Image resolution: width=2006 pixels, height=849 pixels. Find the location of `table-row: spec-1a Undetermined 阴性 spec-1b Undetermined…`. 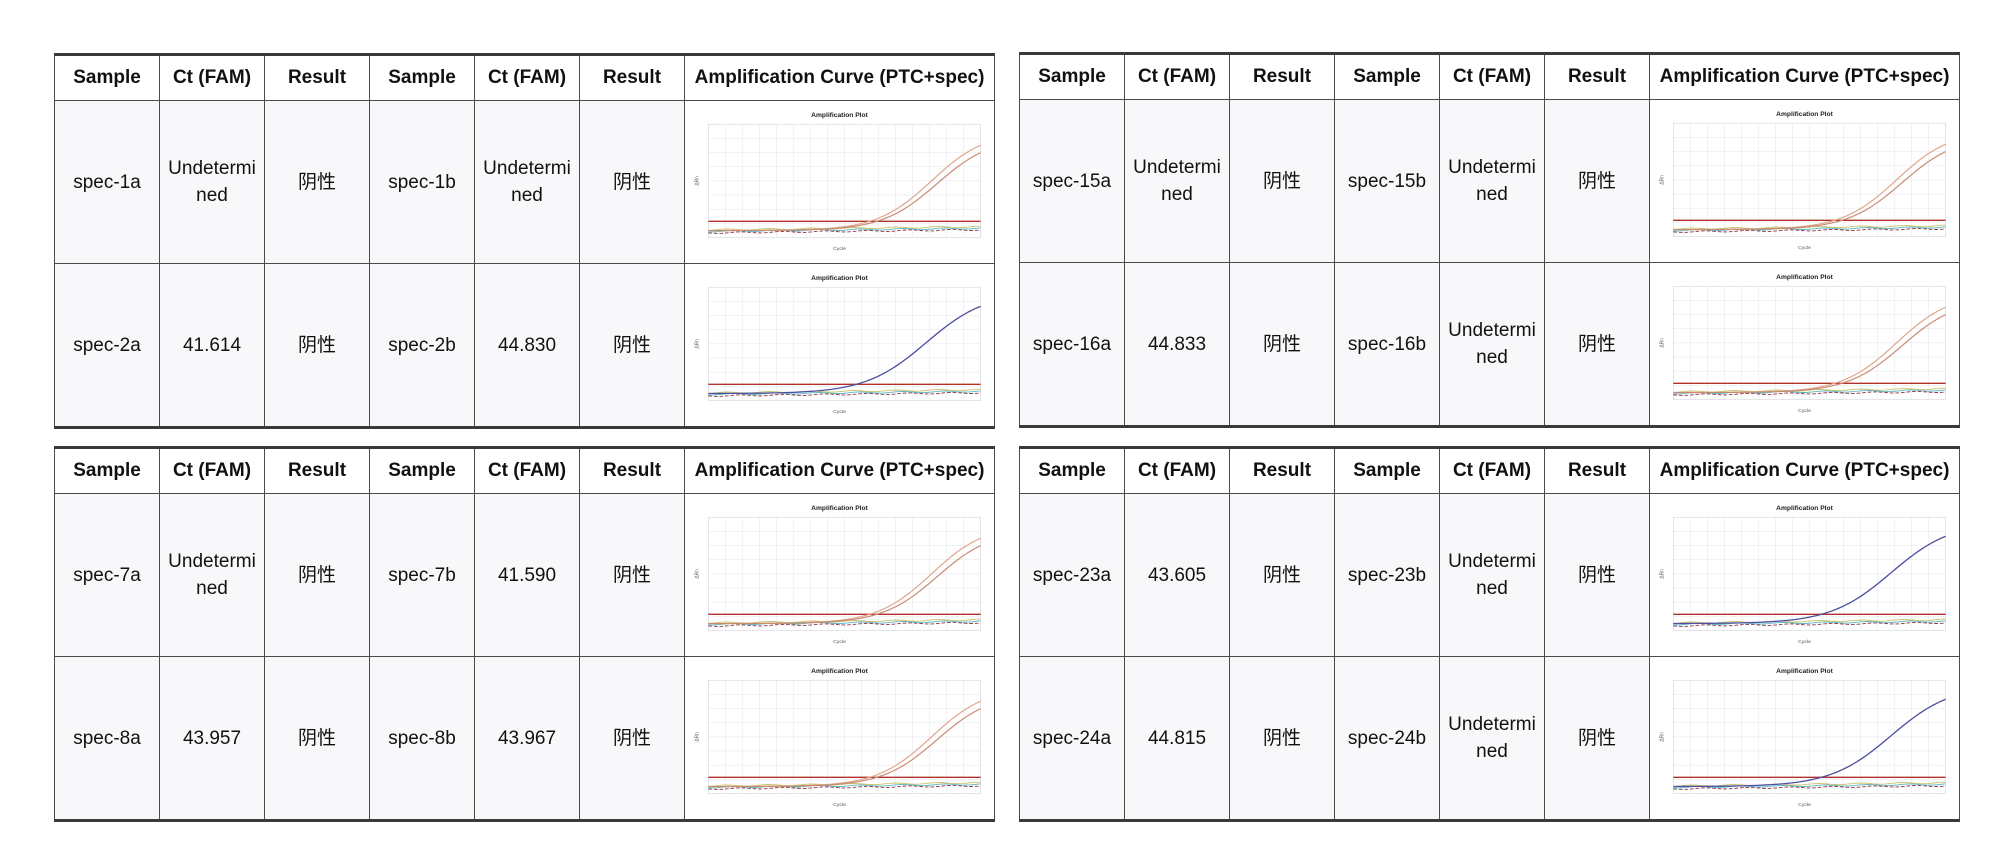

table-row: spec-1a Undetermined 阴性 spec-1b Undetermined… is located at coordinates (524, 182).